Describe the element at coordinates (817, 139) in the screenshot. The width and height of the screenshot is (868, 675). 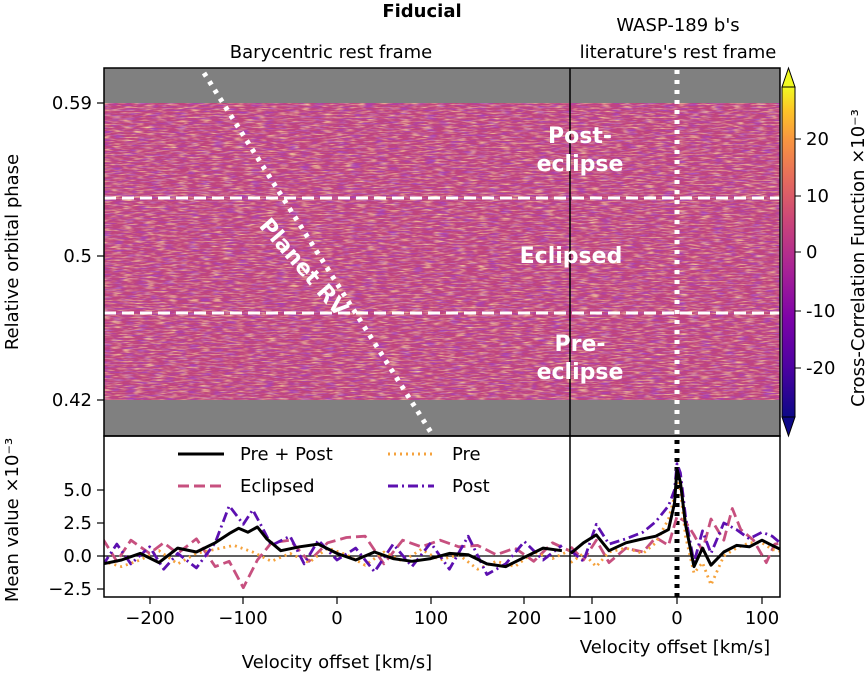
I see `colorbar-tick-label: 20` at that location.